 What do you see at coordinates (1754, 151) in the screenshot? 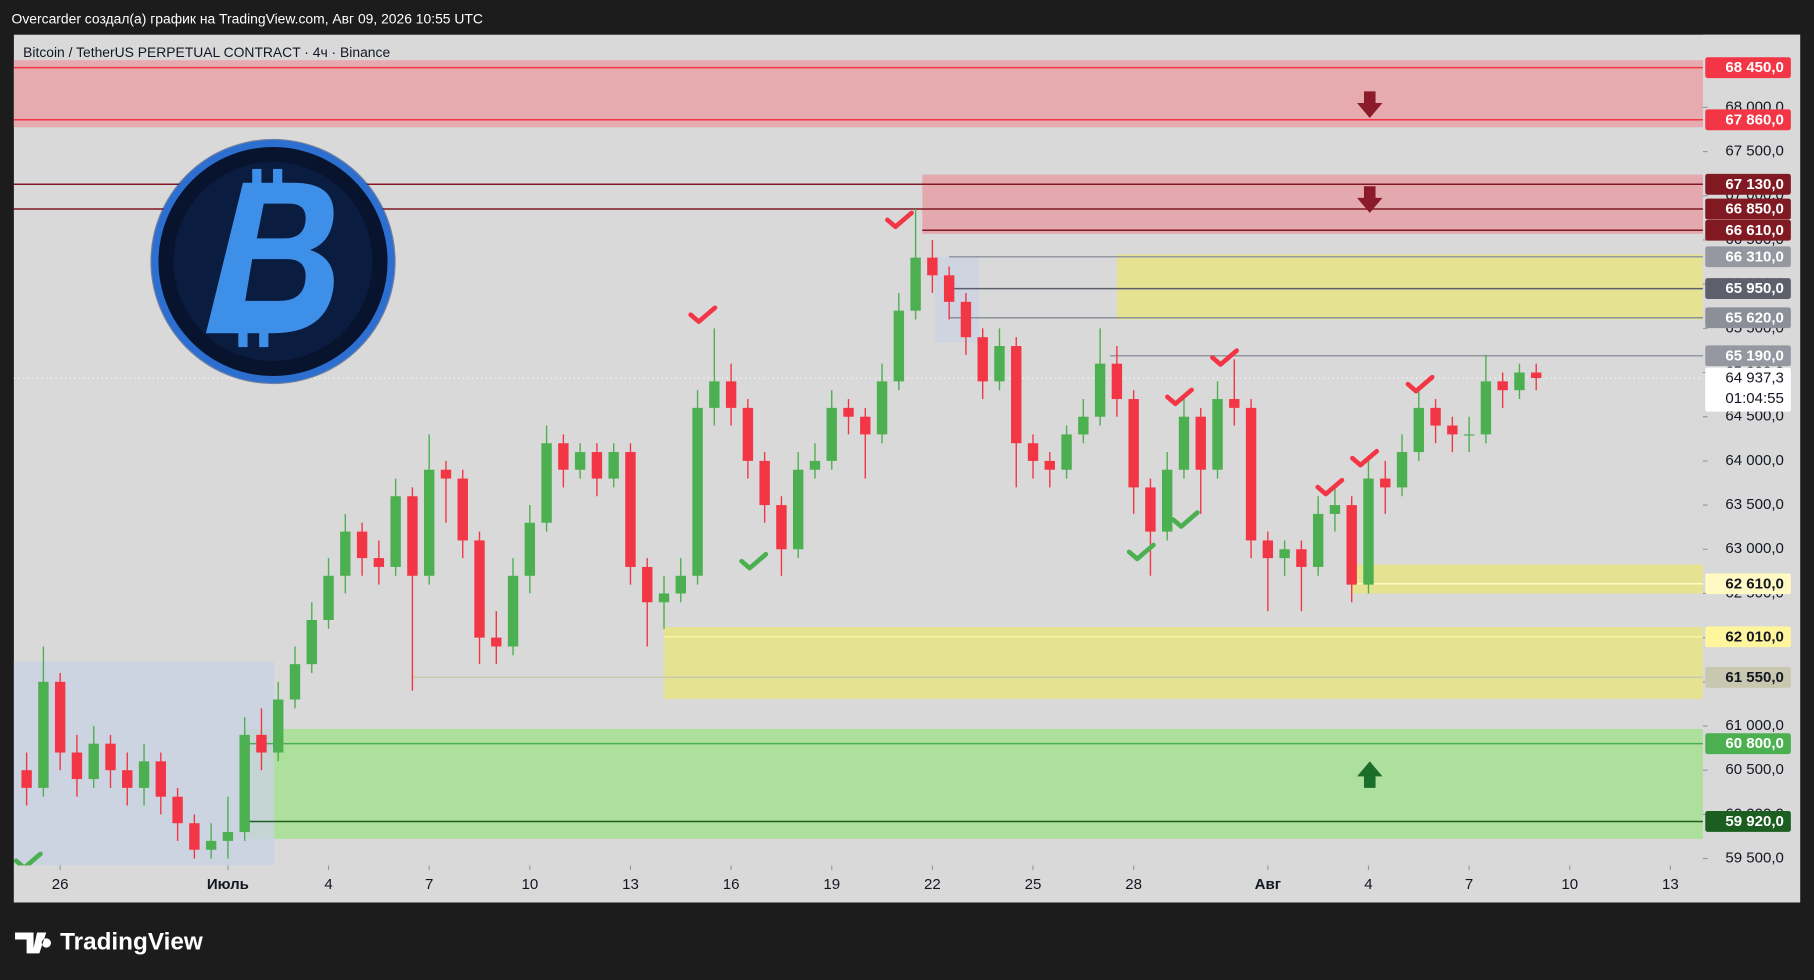
I see `y-tick-label: 67 500,0` at bounding box center [1754, 151].